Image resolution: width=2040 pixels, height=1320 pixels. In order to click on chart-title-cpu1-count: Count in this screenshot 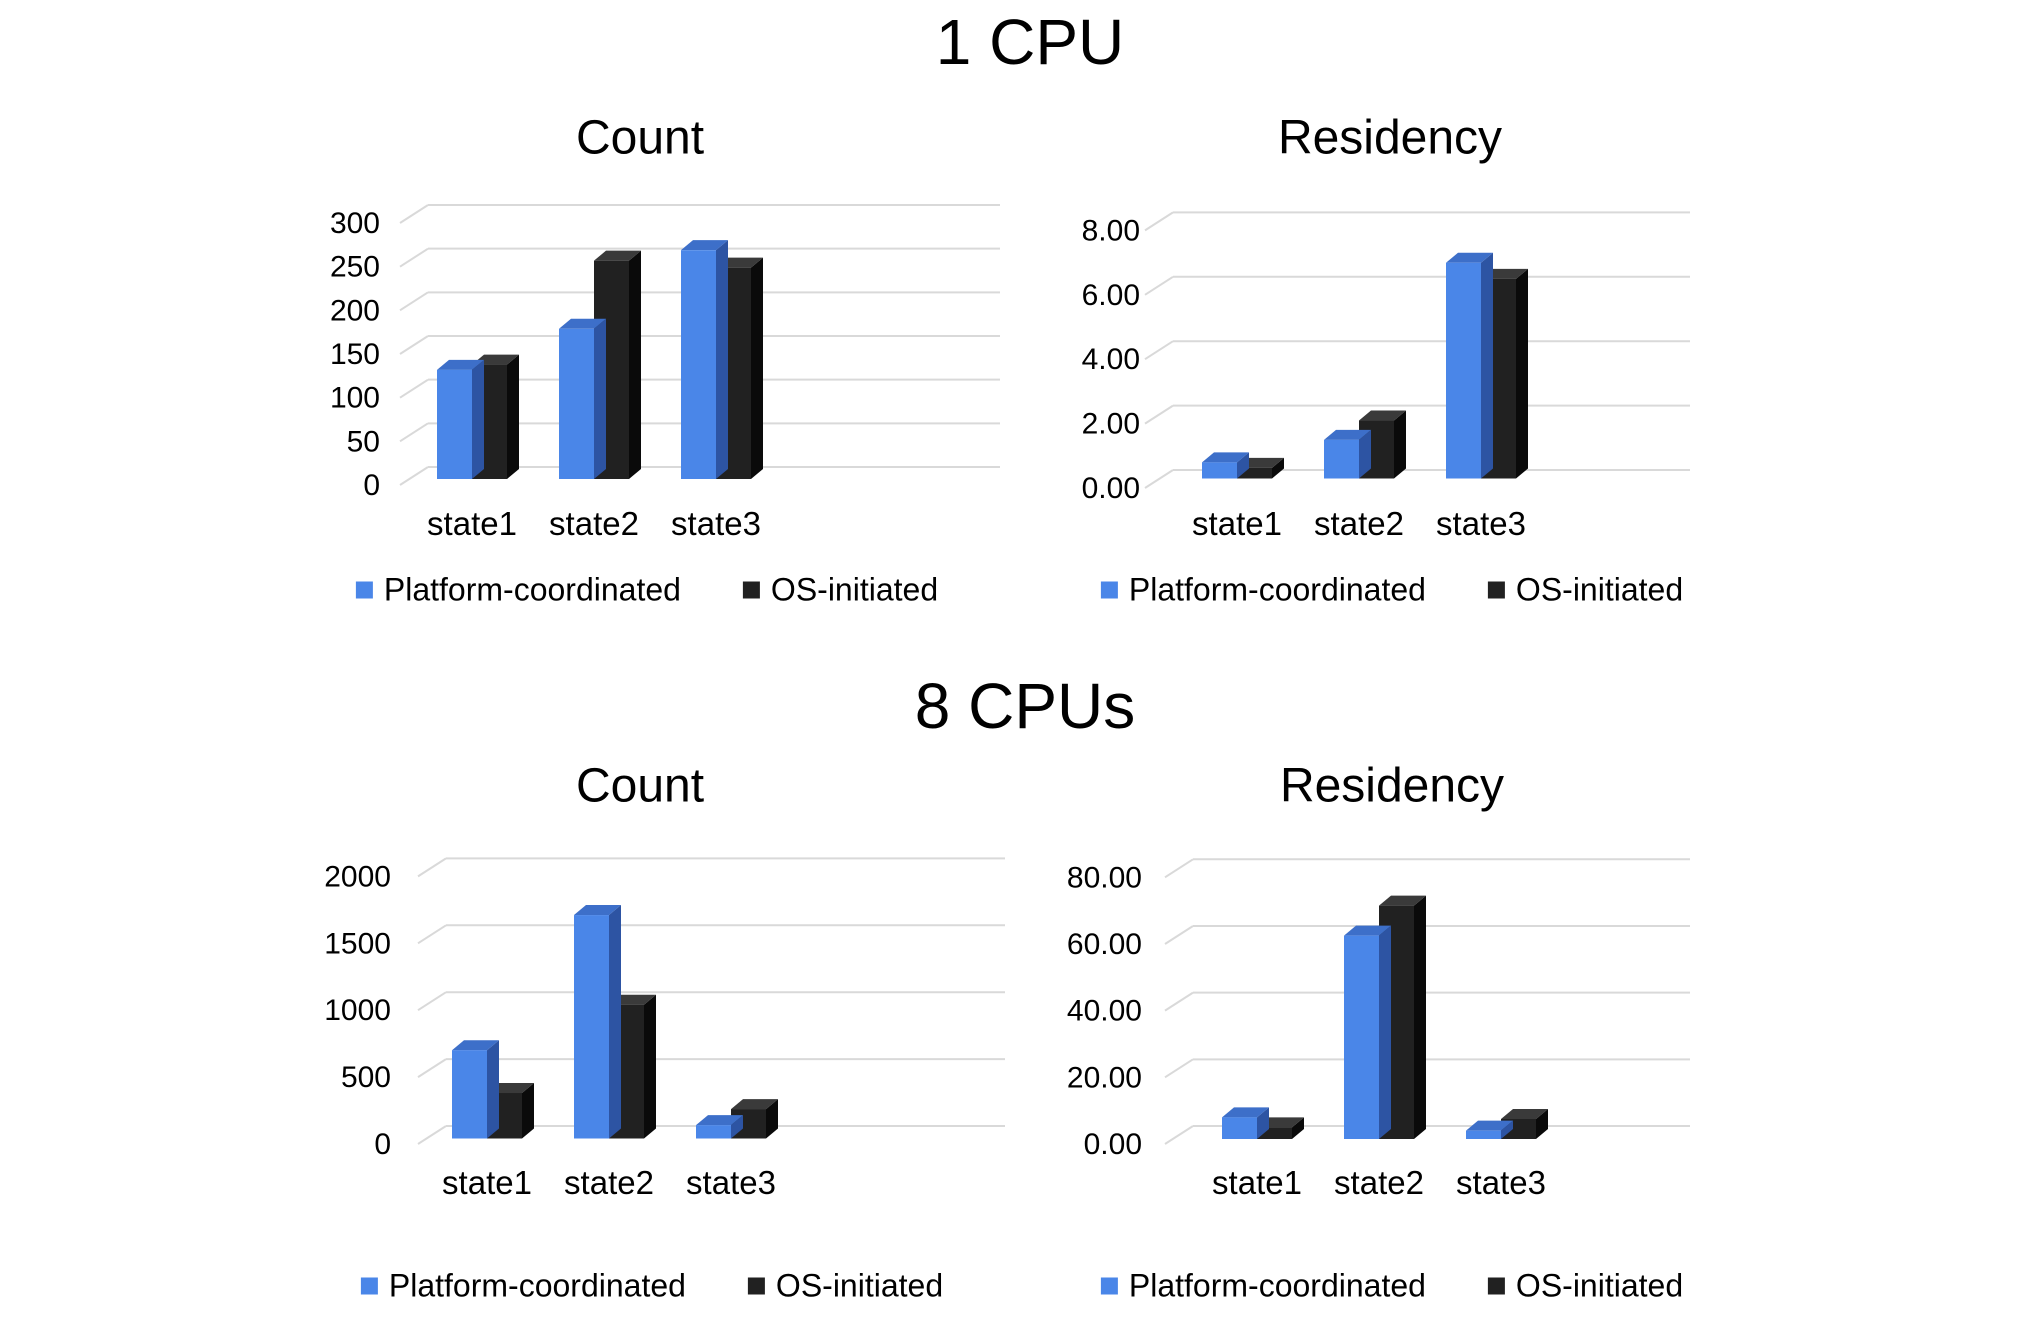, I will do `click(640, 138)`.